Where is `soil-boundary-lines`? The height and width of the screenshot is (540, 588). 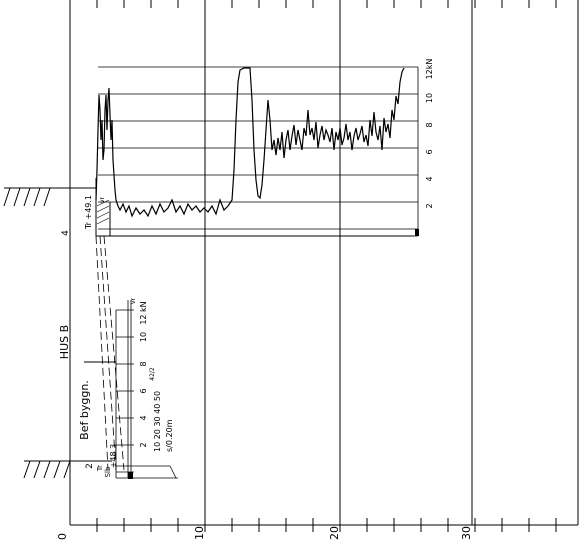
soil-boundary-lines is located at coordinates (110, 353).